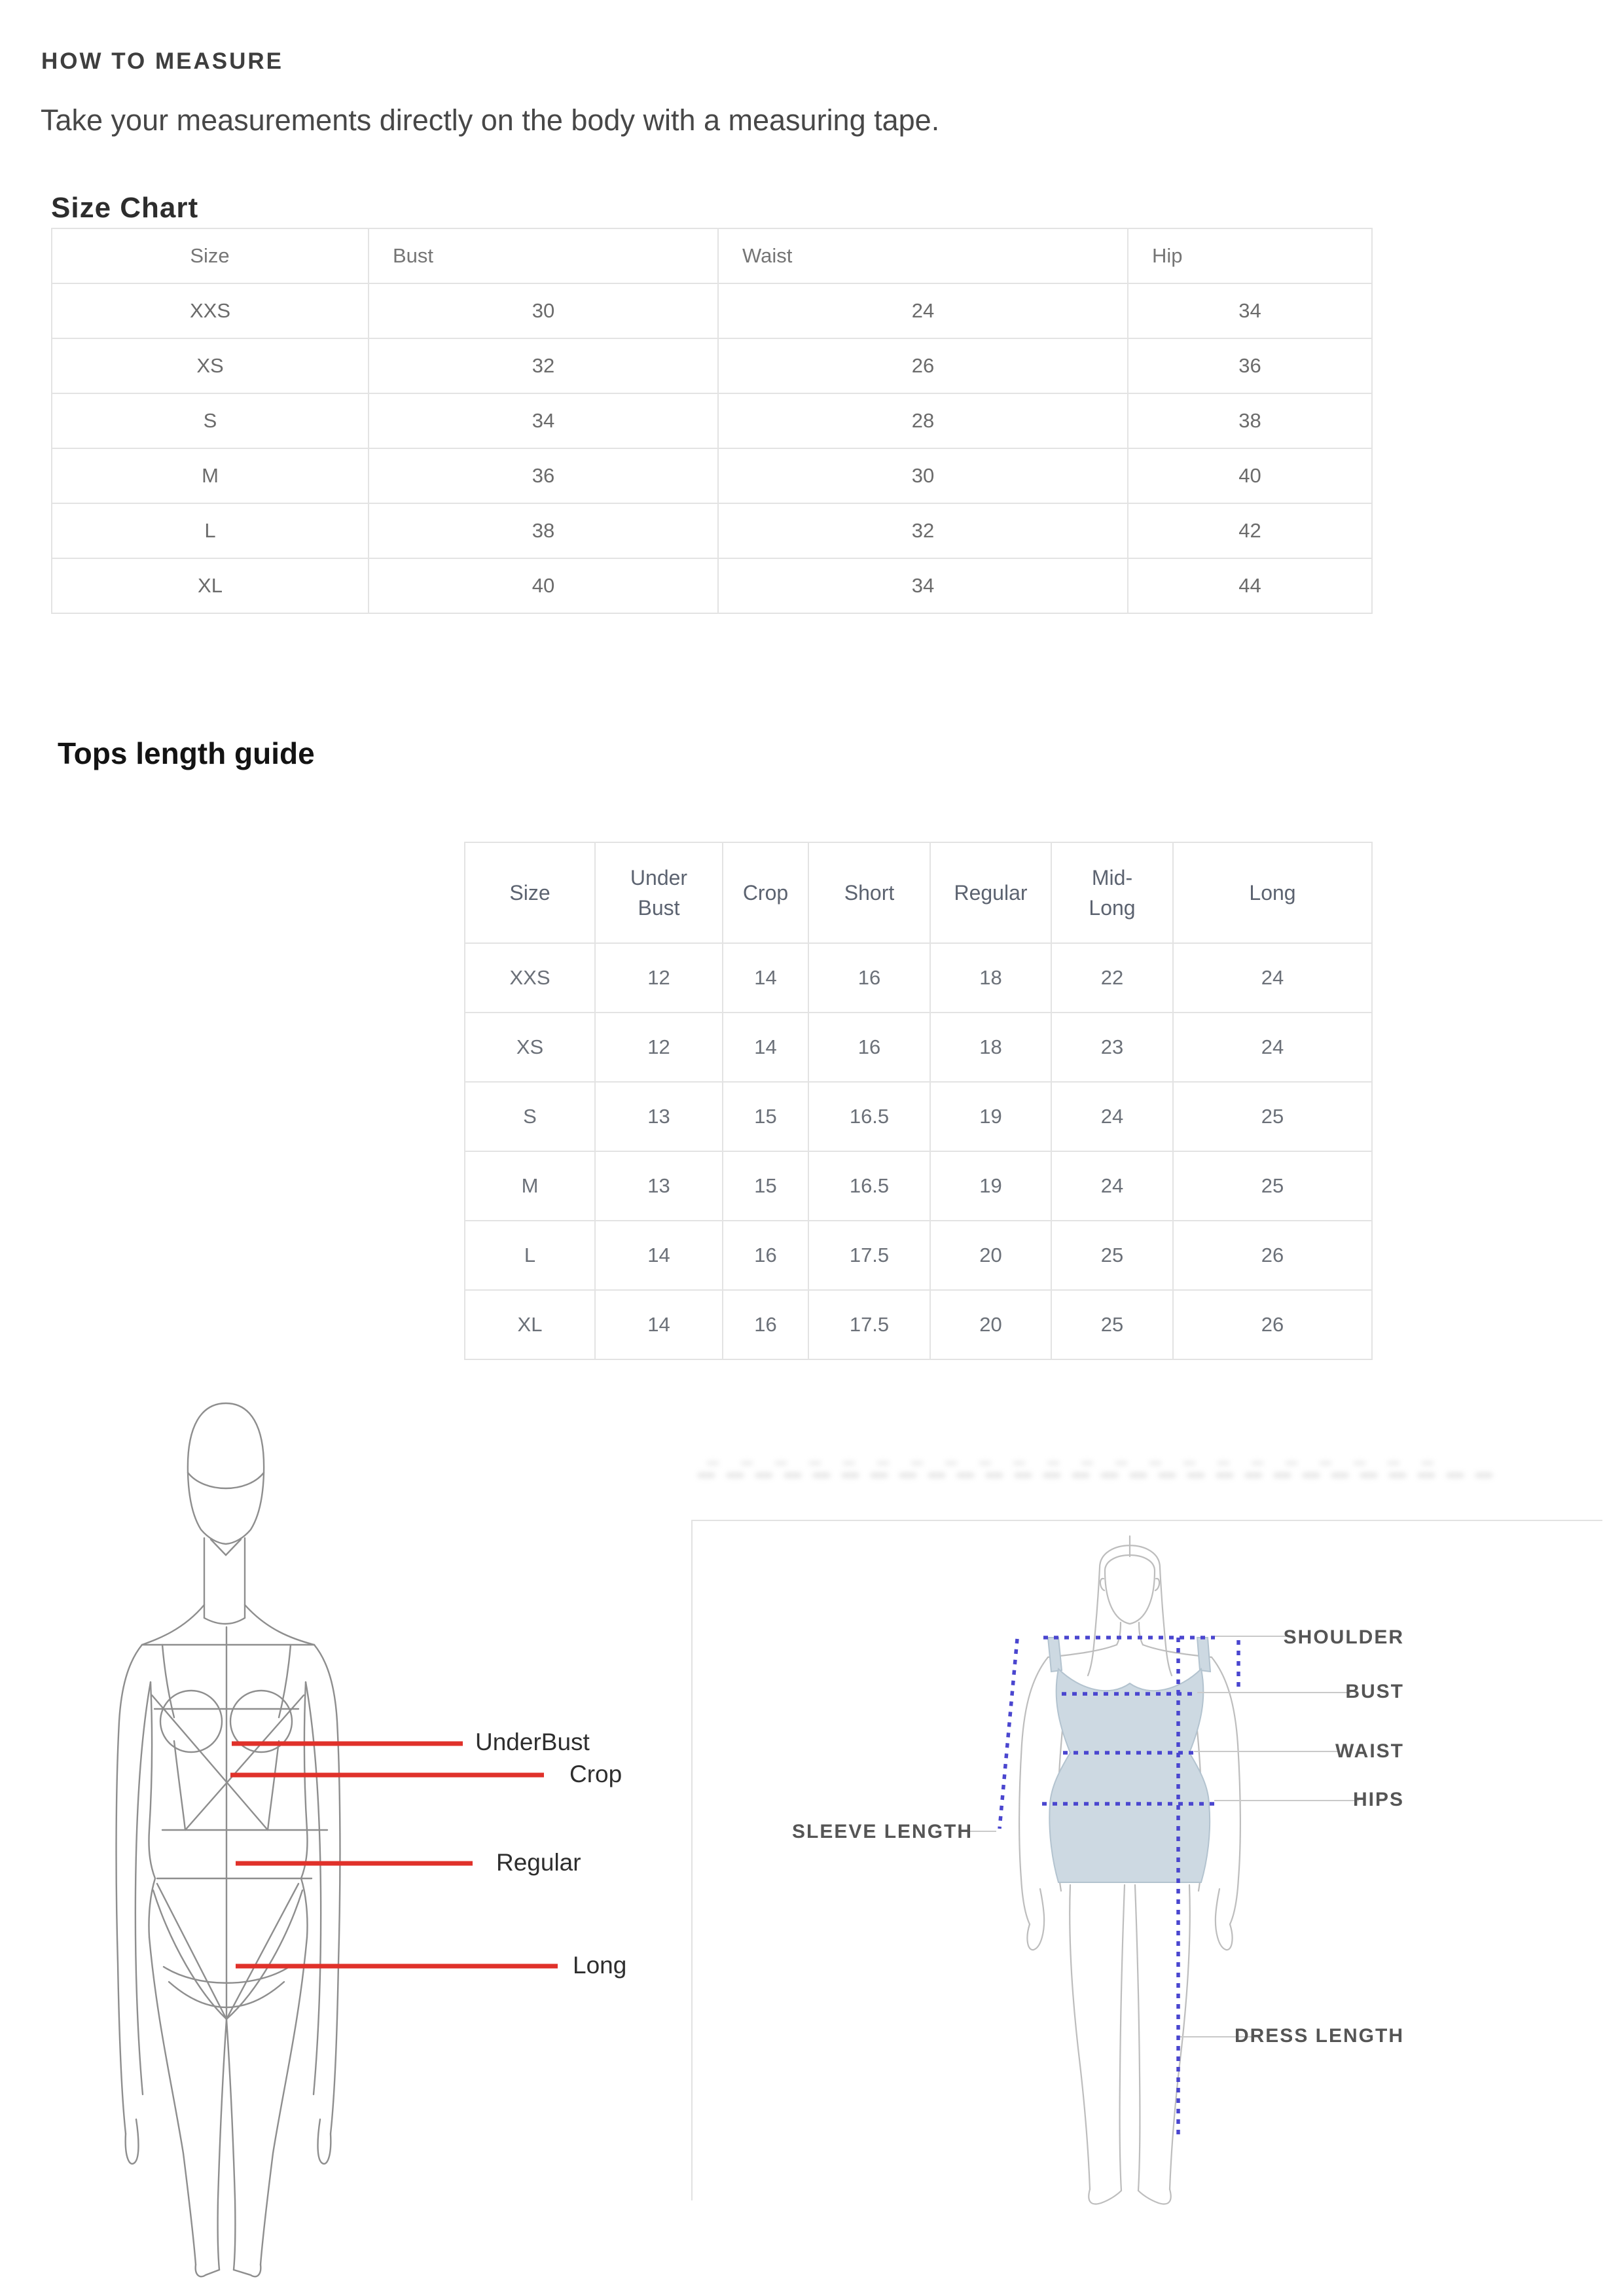 The height and width of the screenshot is (2296, 1624). Describe the element at coordinates (712, 476) in the screenshot. I see `table-row: M 36 30 40` at that location.